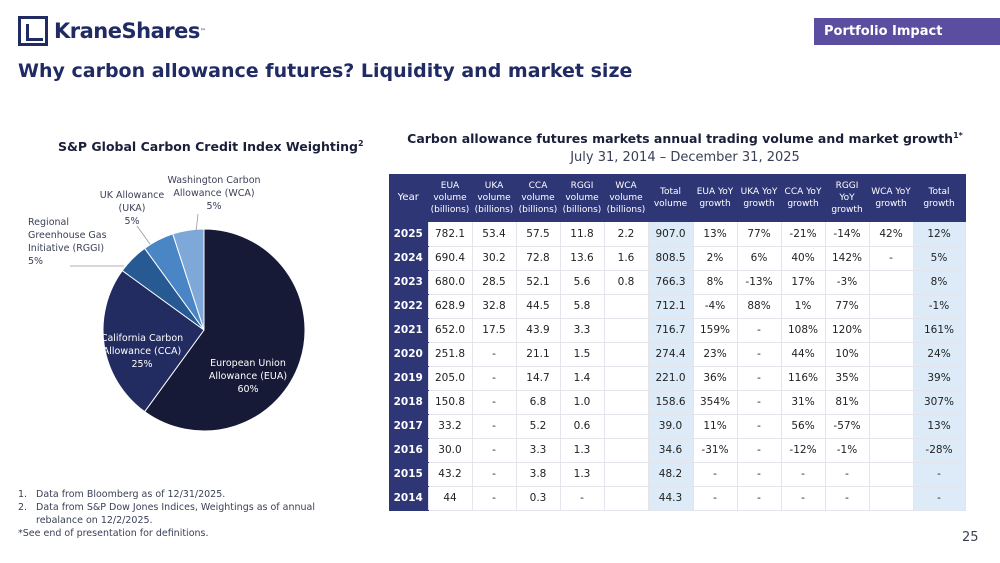 The height and width of the screenshot is (563, 1000). I want to click on pie-label-eua-line2: Allowance (EUA), so click(248, 376).